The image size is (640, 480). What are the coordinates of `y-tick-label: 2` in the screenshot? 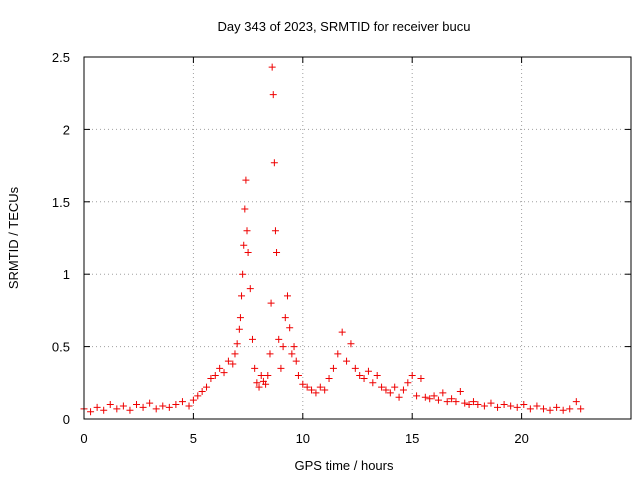 It's located at (66, 129).